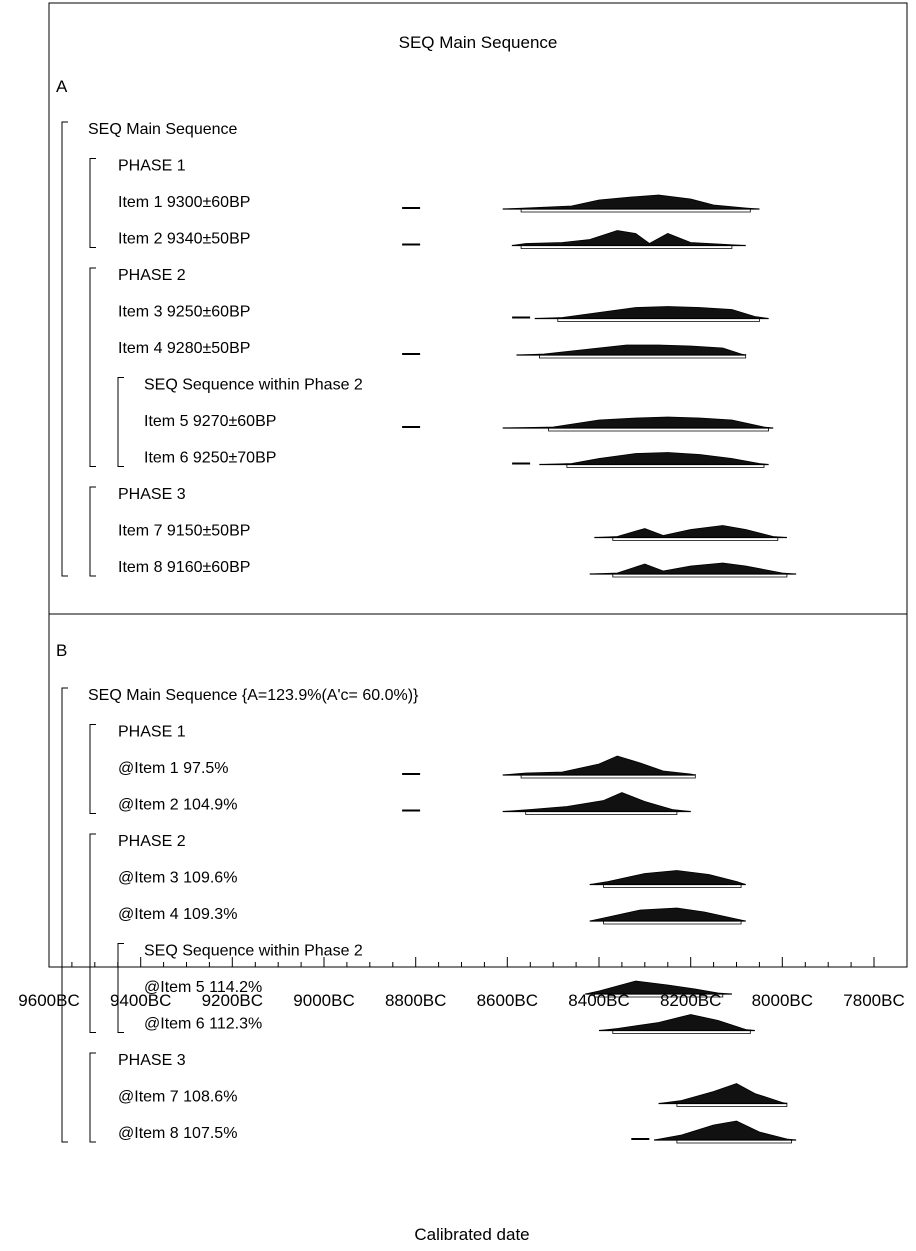  What do you see at coordinates (449, 1024) in the screenshot?
I see `item-row: @Item 6 112.3%` at bounding box center [449, 1024].